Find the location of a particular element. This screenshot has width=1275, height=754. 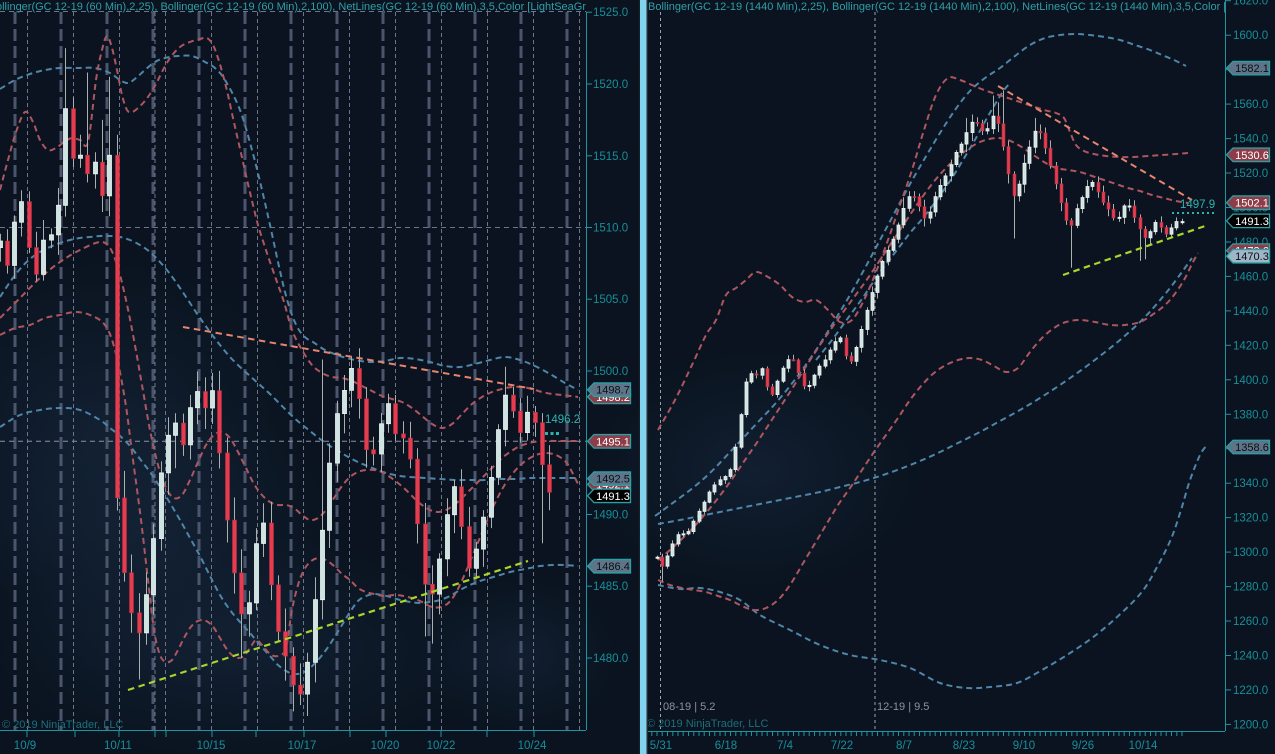

svg-text: 10/14 is located at coordinates (1143, 746).